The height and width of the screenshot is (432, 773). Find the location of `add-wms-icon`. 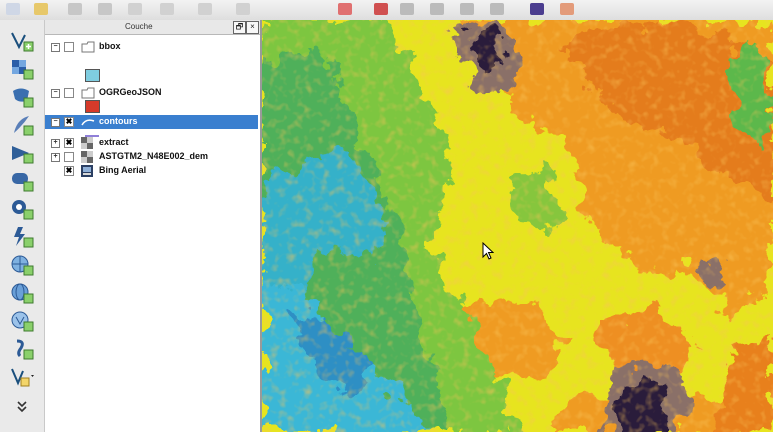

add-wms-icon is located at coordinates (22, 265).